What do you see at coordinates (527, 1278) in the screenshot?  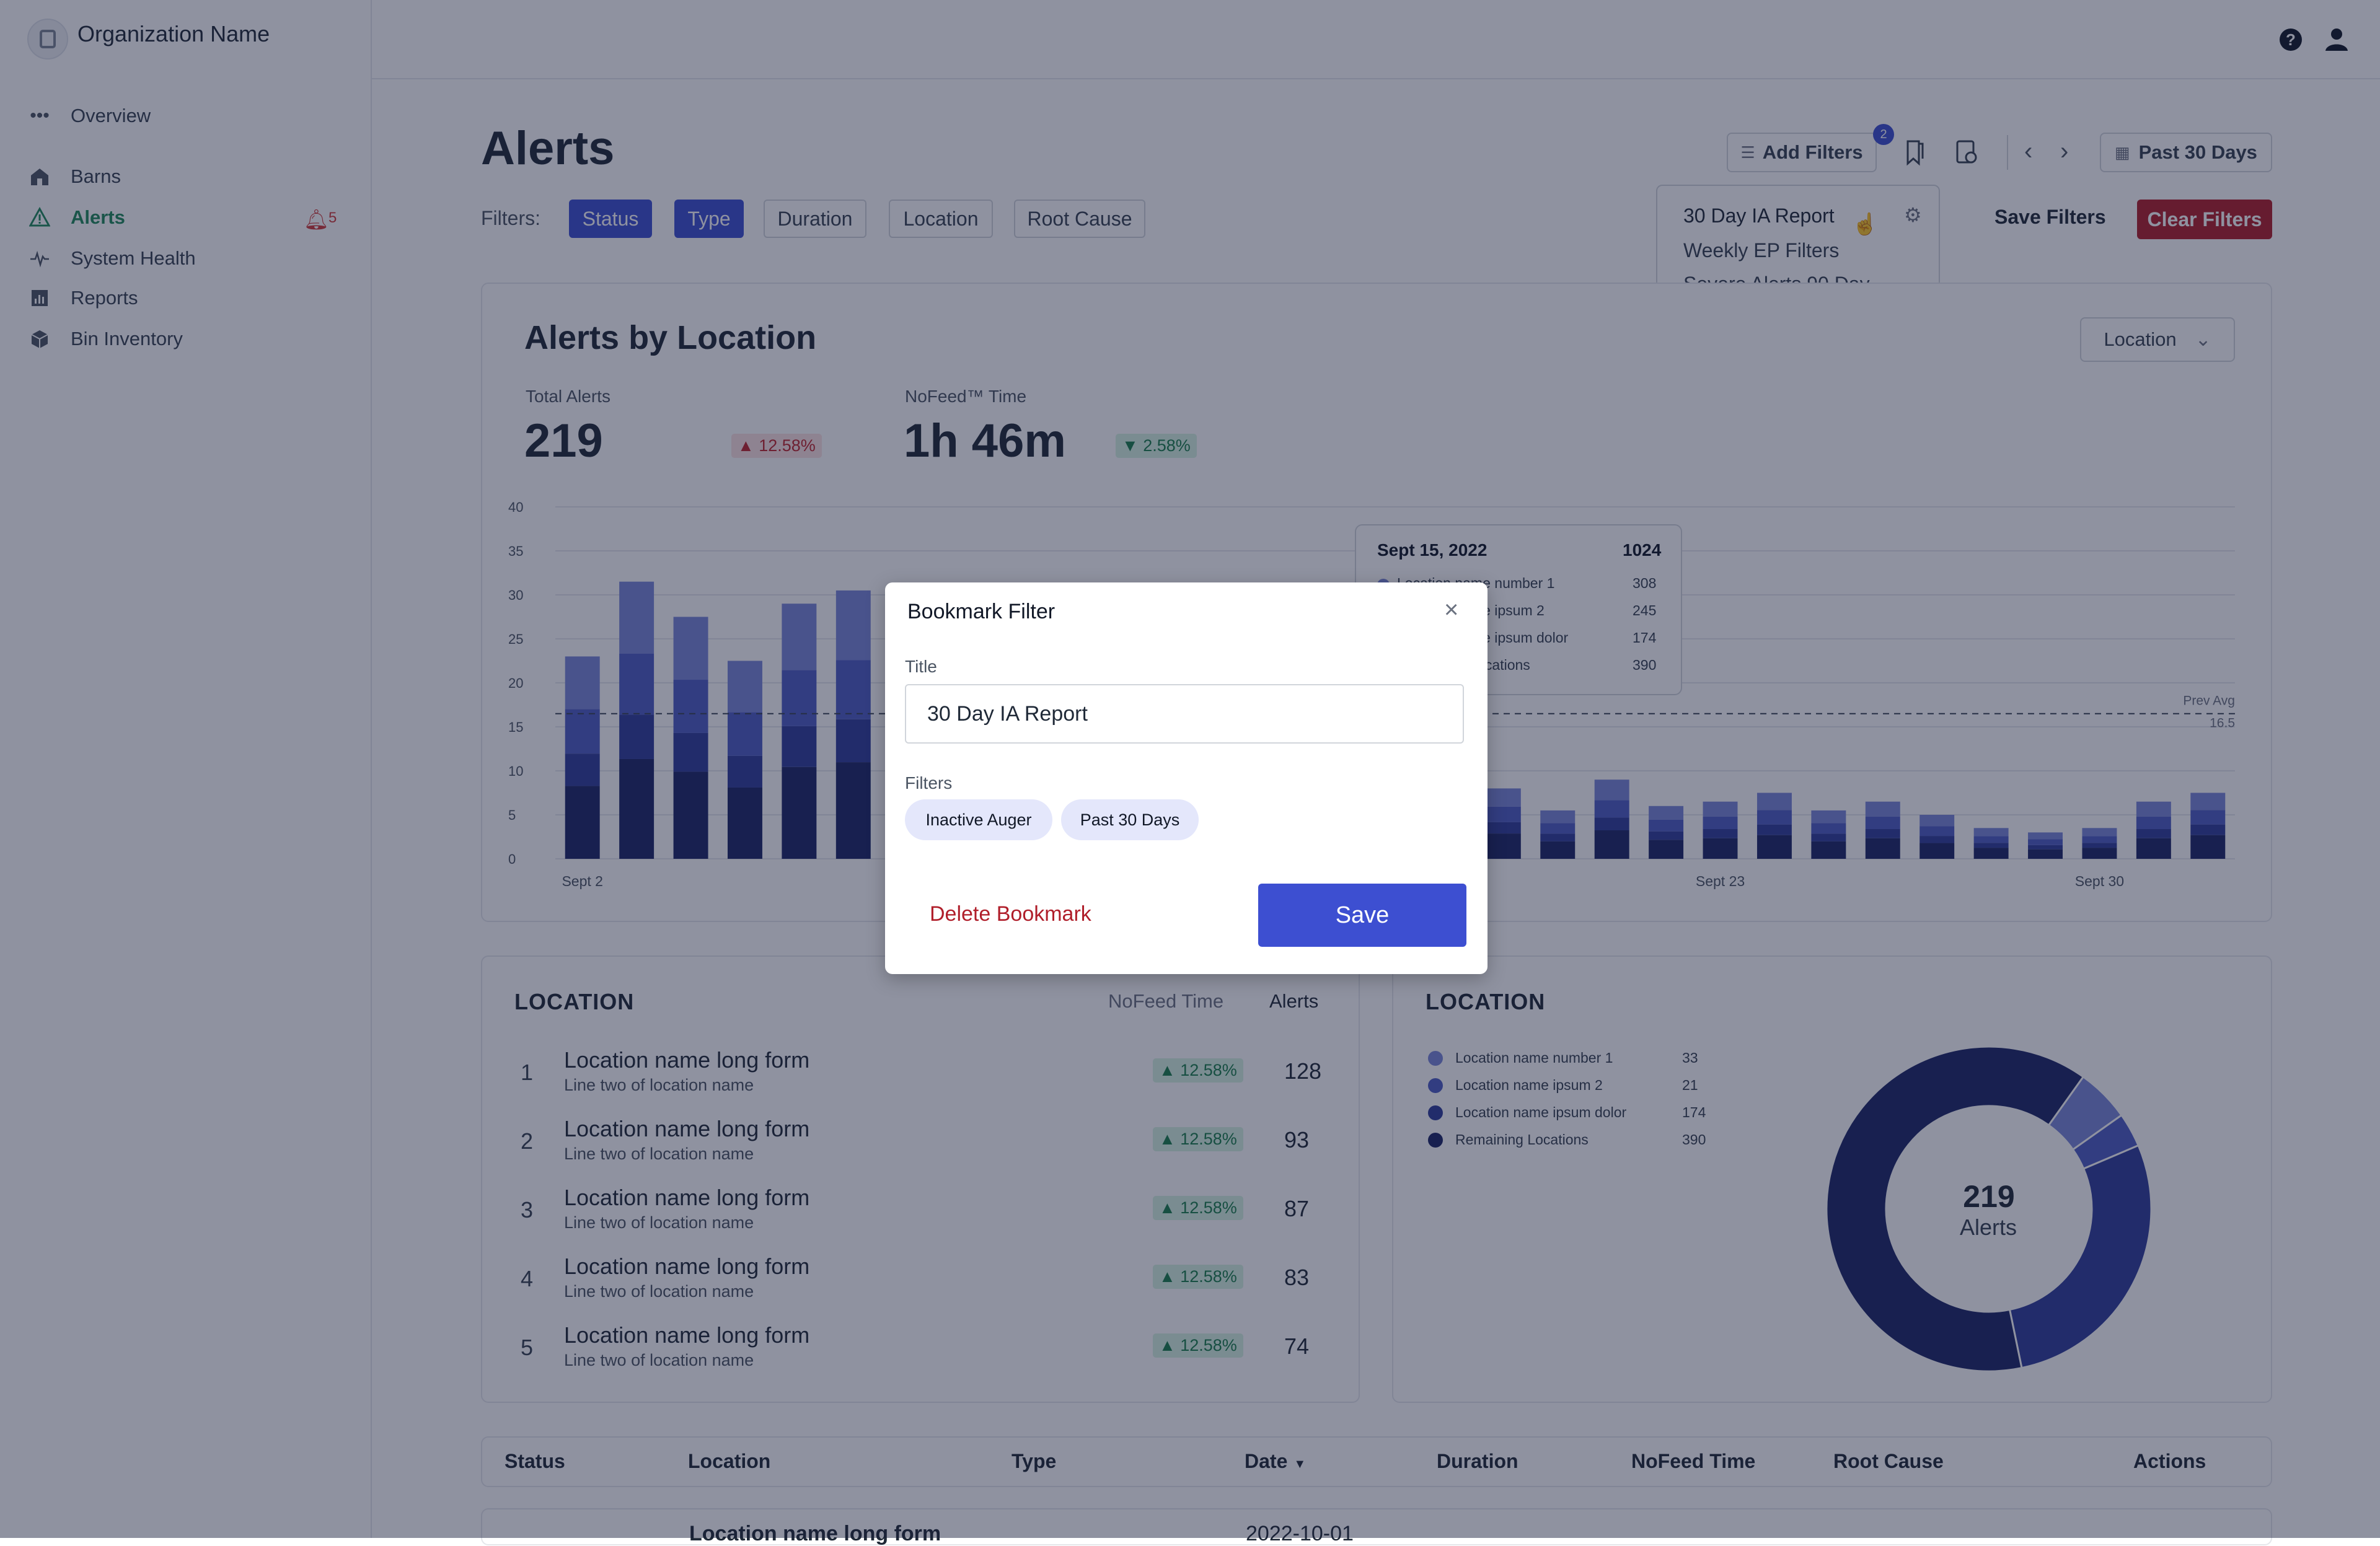 I see `row-rank: 4` at bounding box center [527, 1278].